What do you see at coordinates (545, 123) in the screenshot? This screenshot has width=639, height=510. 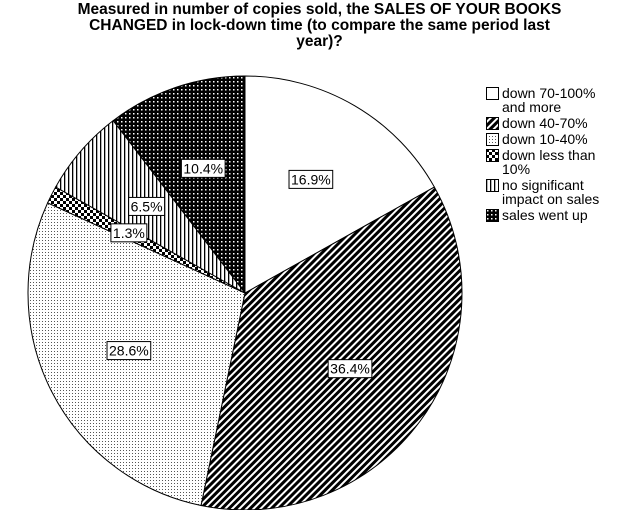 I see `legend-label: down 40-70%` at bounding box center [545, 123].